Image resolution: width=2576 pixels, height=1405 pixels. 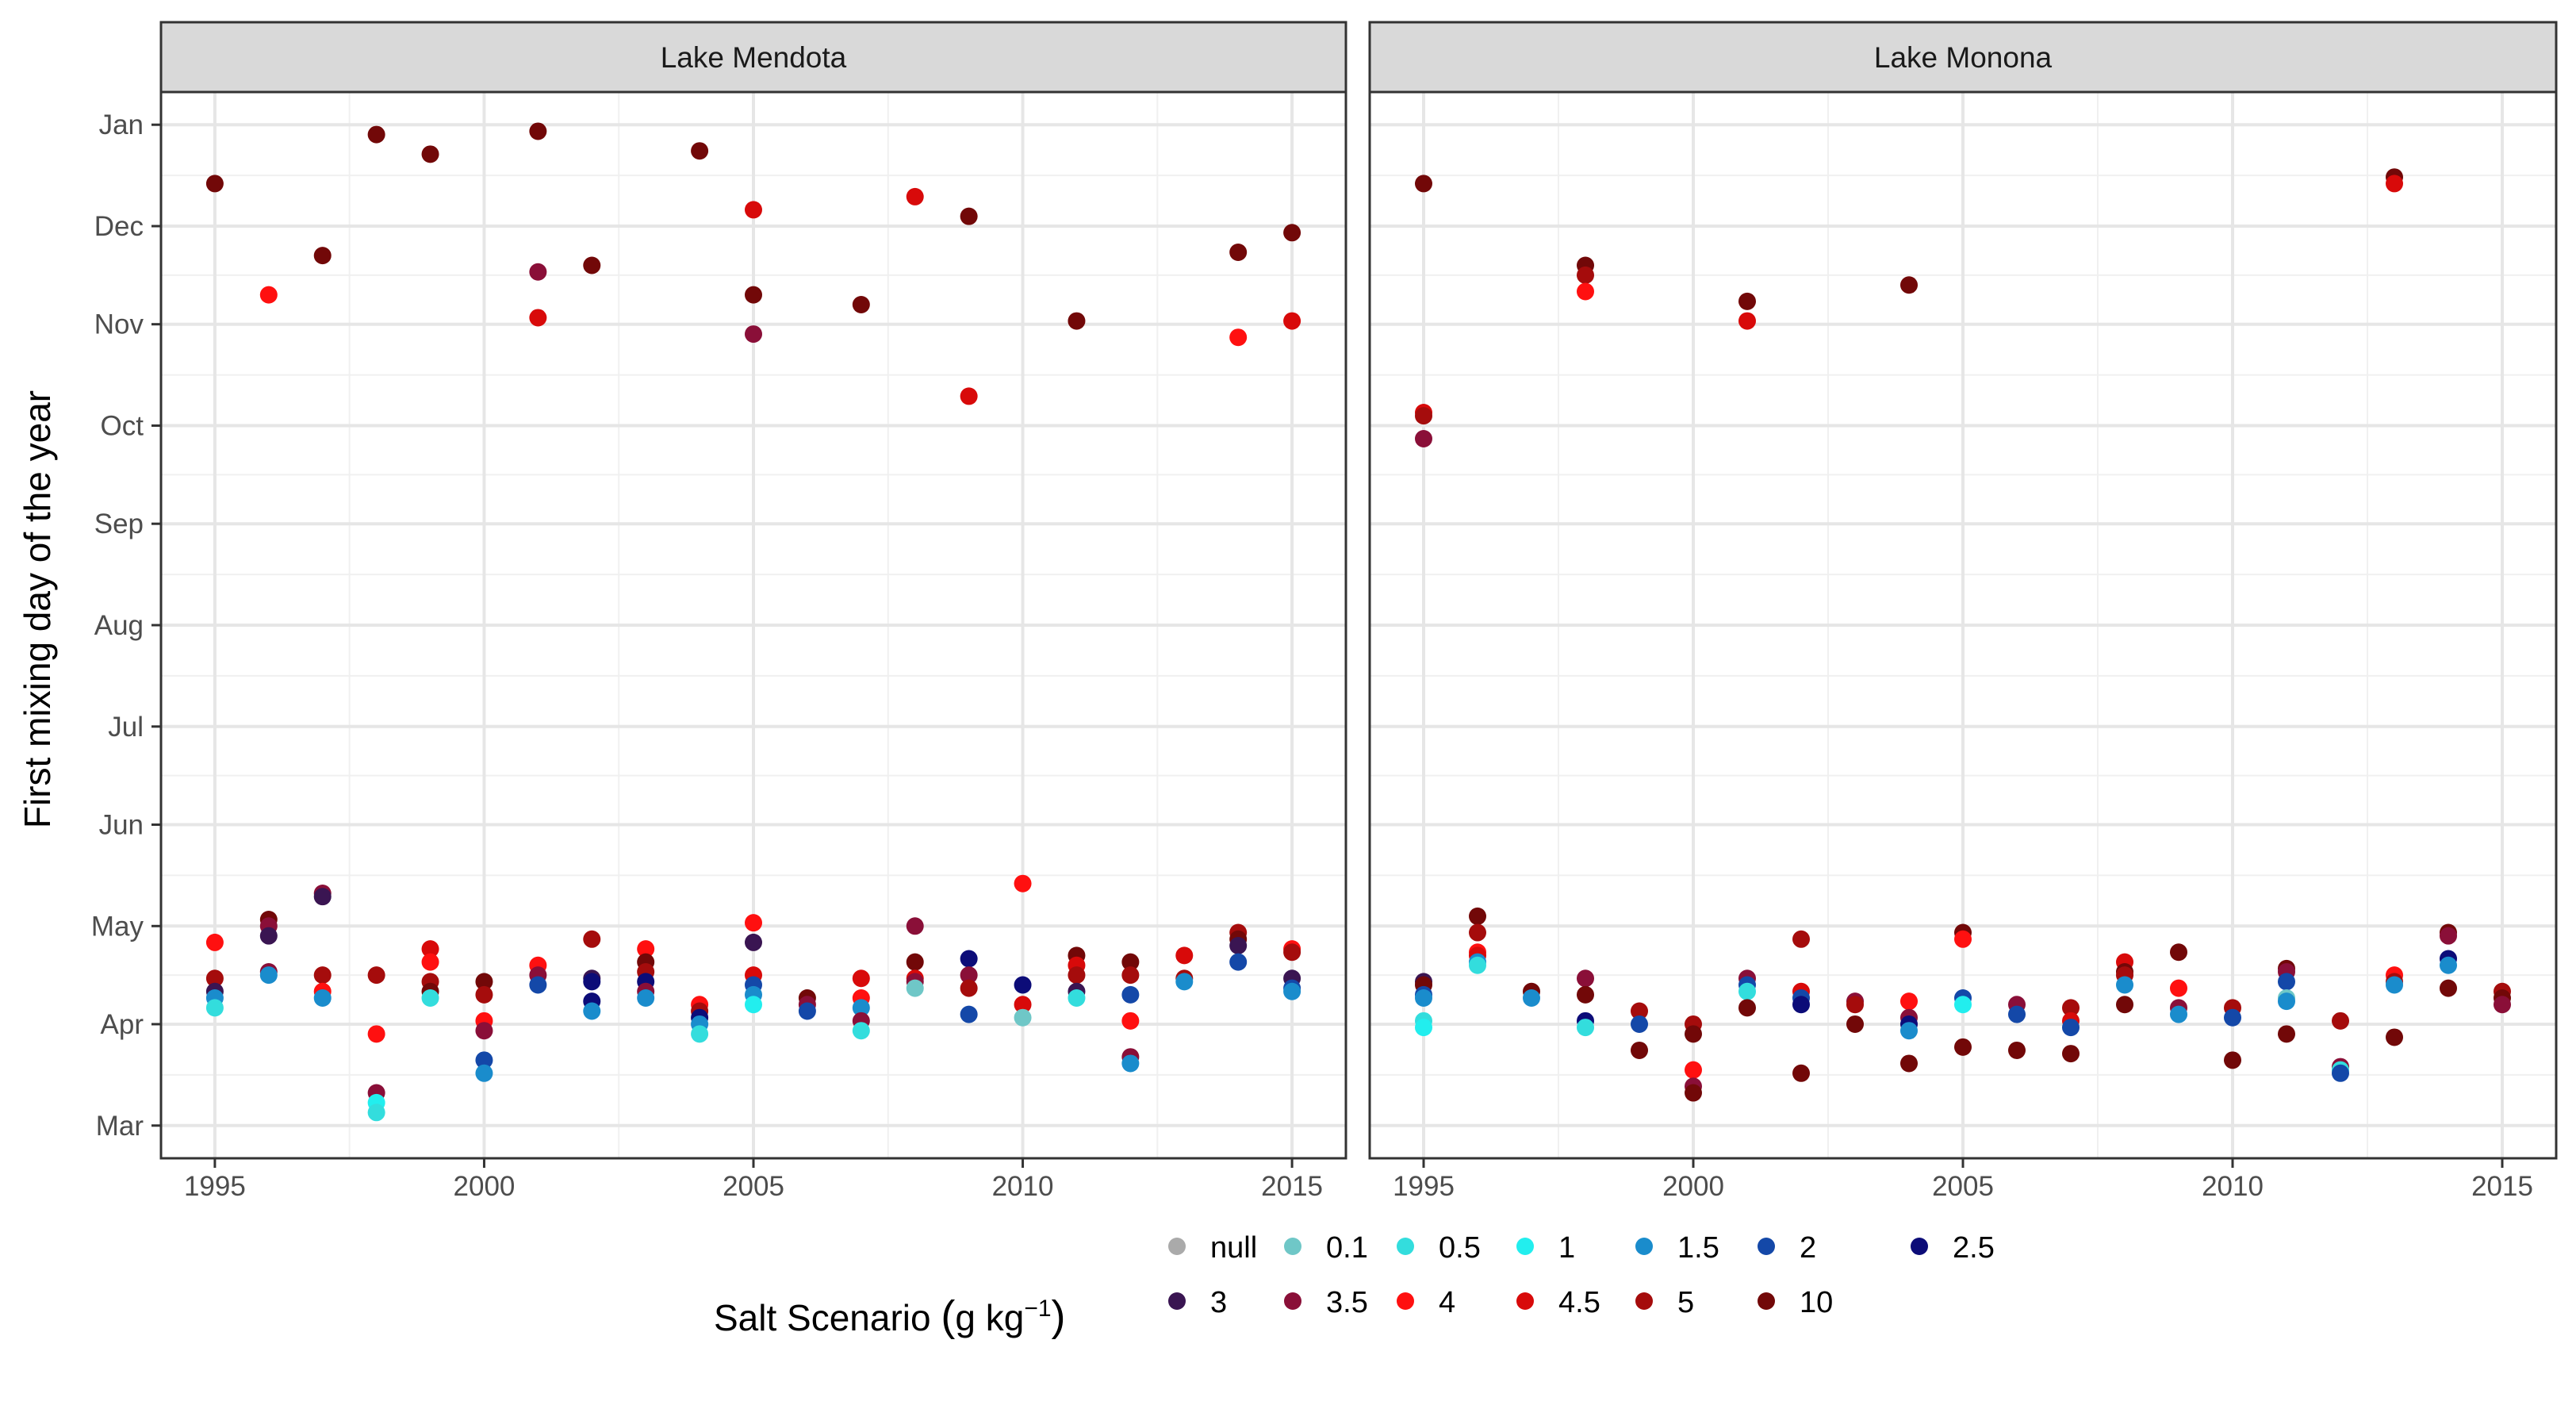 What do you see at coordinates (1808, 1248) in the screenshot?
I see `legend-label: 2` at bounding box center [1808, 1248].